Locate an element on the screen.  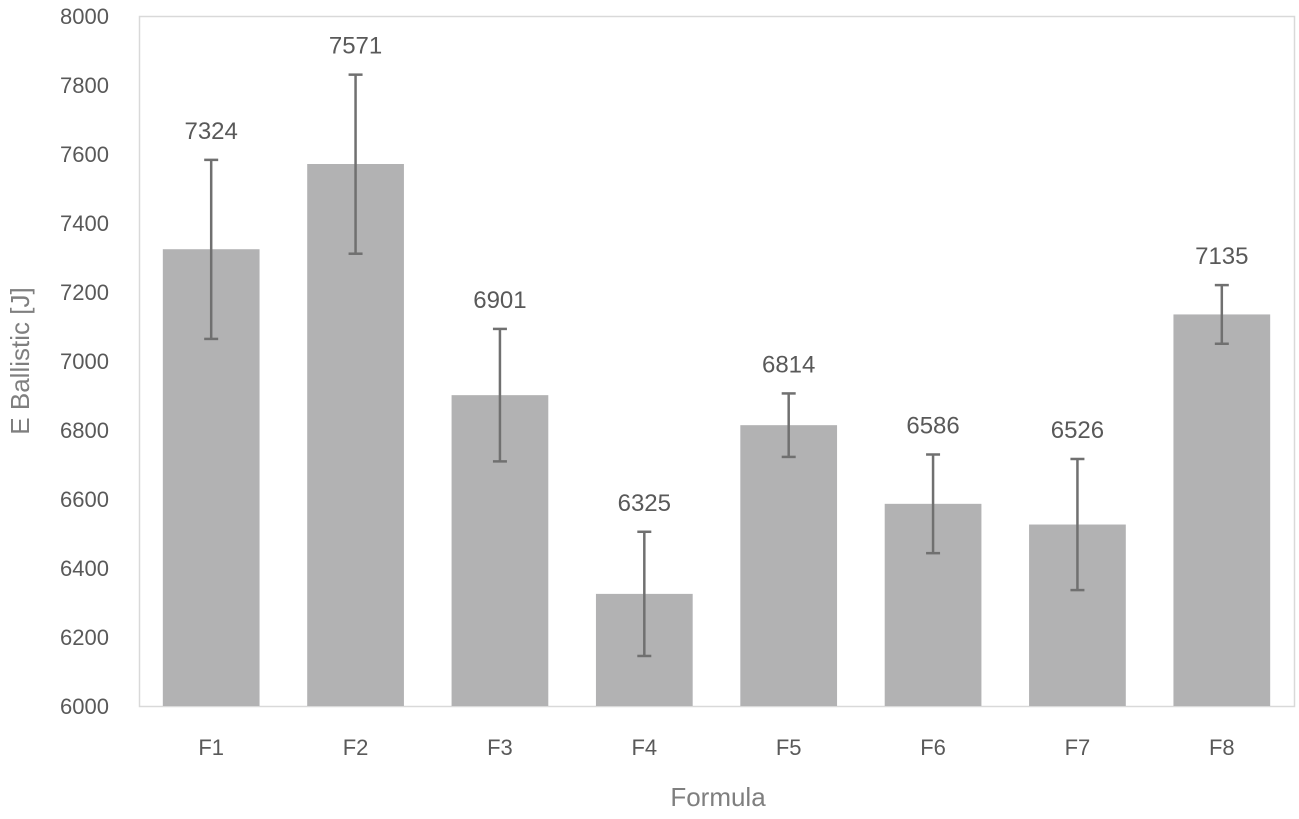
x-tick-label: F7 is located at coordinates (1078, 747).